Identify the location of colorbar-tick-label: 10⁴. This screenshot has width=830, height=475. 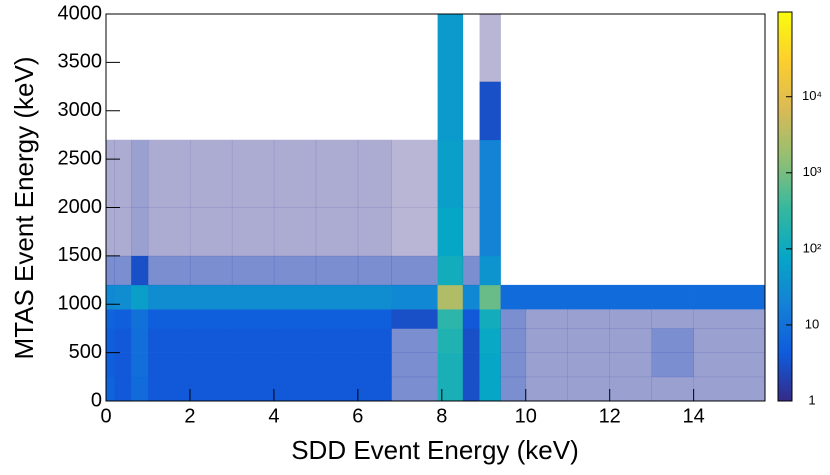
(812, 95).